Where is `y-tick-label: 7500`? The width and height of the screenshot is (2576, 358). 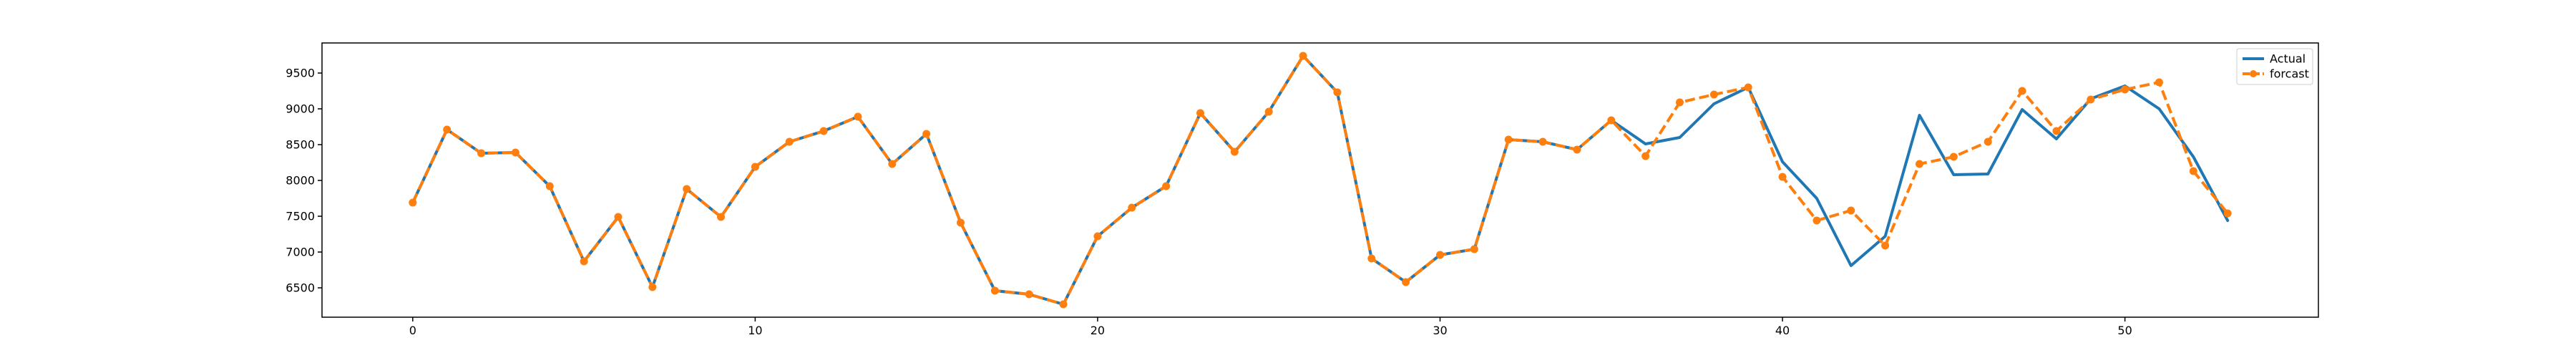
y-tick-label: 7500 is located at coordinates (300, 216).